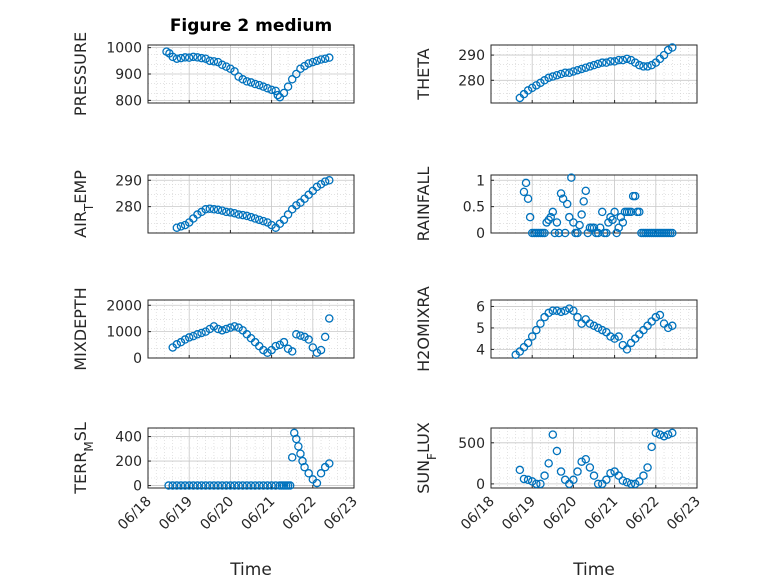 The image size is (778, 583). I want to click on subplot-1: 800 900 1000 PRESSURE, so click(213, 74).